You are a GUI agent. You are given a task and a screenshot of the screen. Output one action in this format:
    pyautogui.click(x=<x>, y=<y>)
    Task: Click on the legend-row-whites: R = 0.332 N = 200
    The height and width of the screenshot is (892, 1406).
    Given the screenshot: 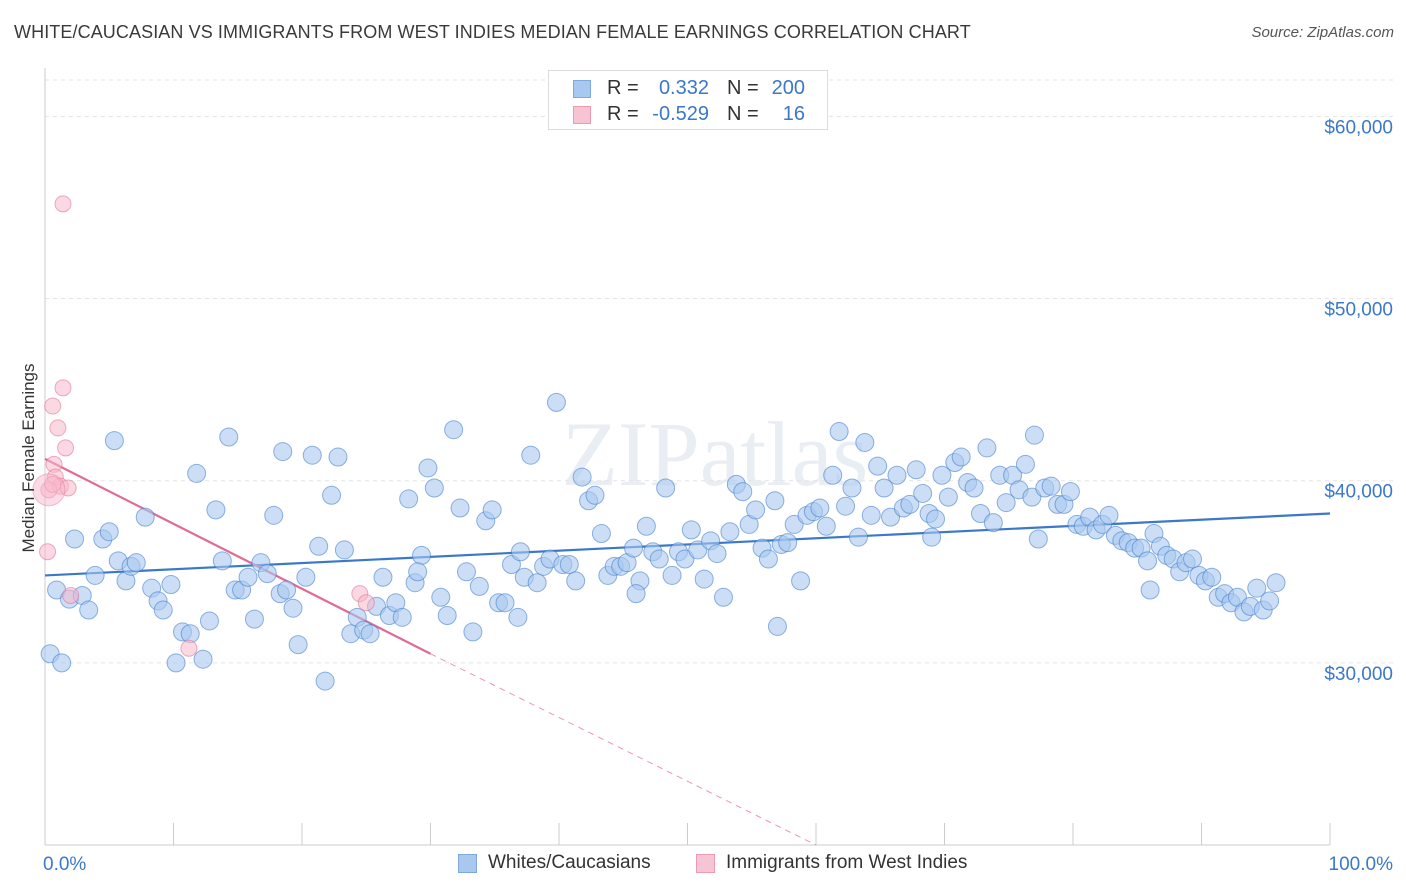 What is the action you would take?
    pyautogui.click(x=688, y=89)
    